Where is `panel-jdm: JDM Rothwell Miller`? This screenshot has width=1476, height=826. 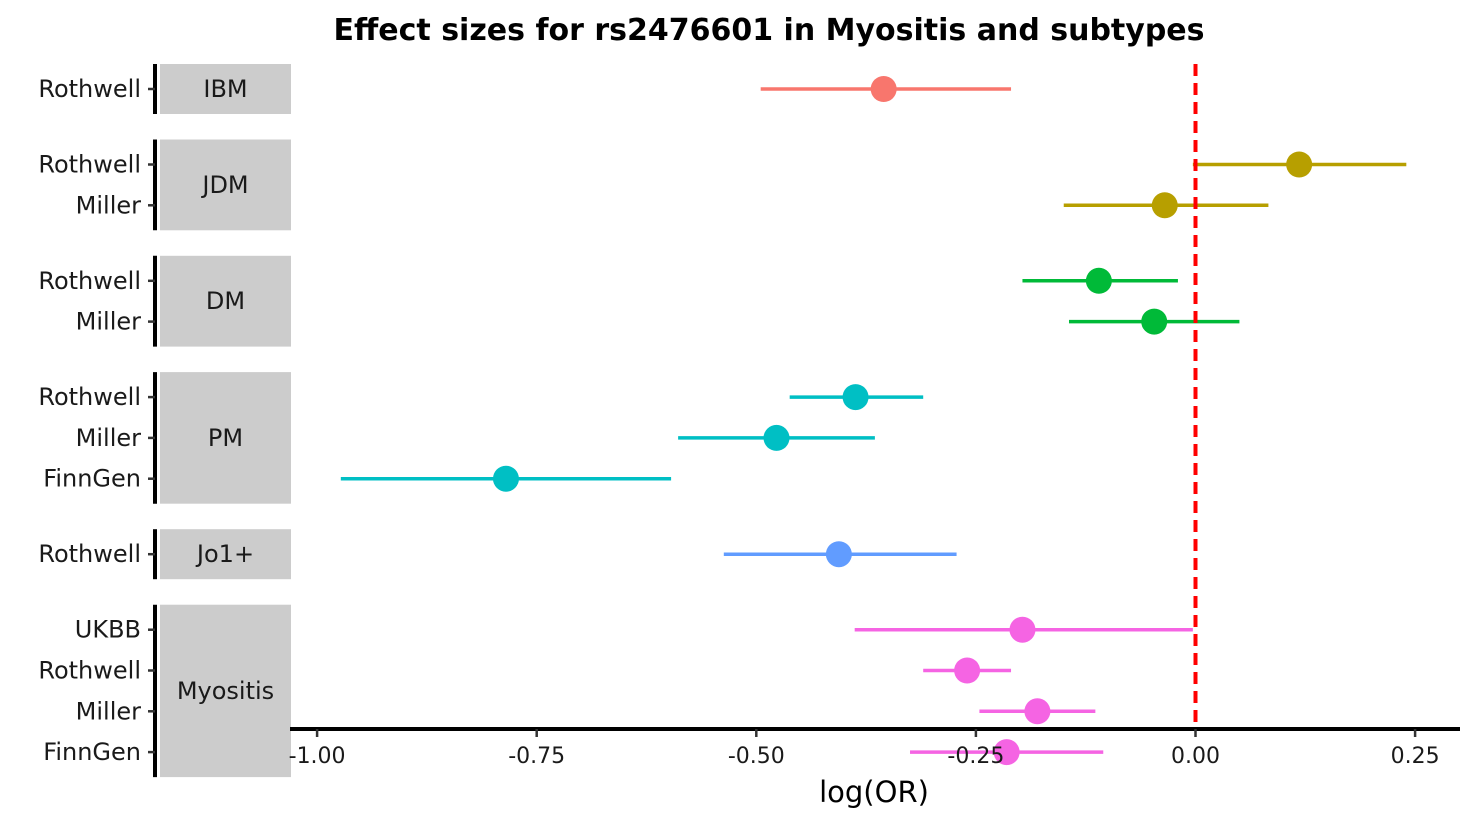 panel-jdm: JDM Rothwell Miller is located at coordinates (722, 185).